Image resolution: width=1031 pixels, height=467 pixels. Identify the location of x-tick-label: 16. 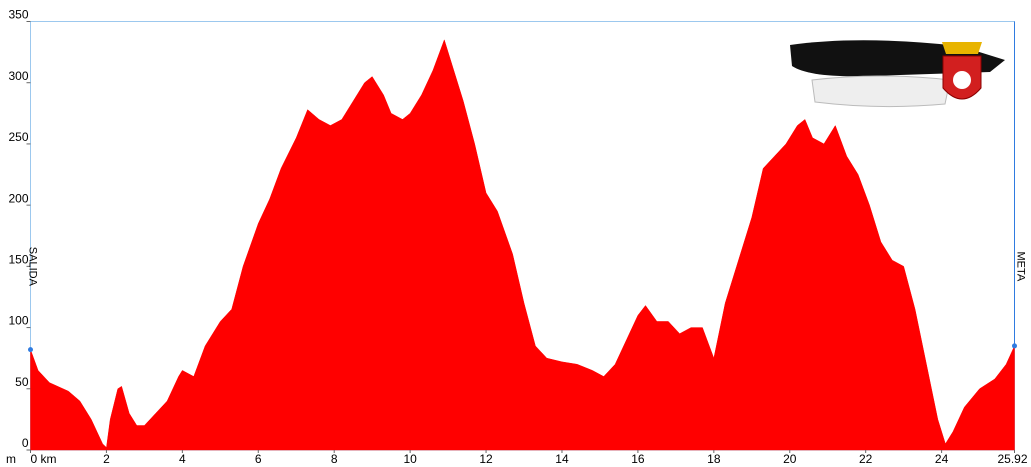
(638, 459).